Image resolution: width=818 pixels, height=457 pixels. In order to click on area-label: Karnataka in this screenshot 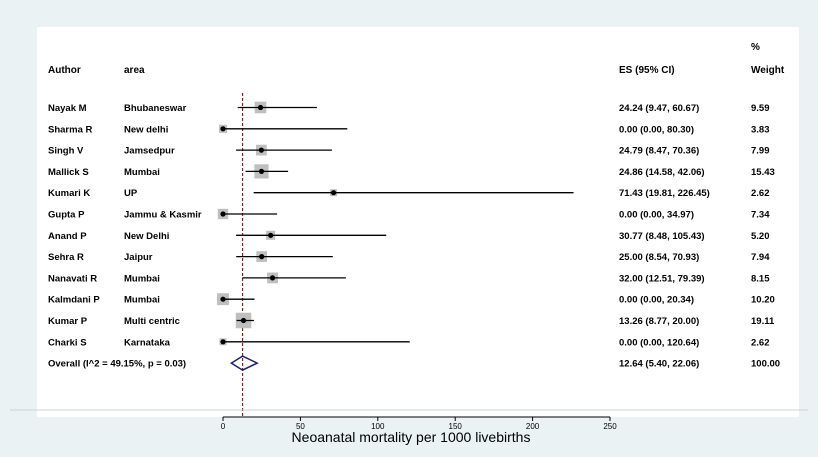, I will do `click(147, 342)`.